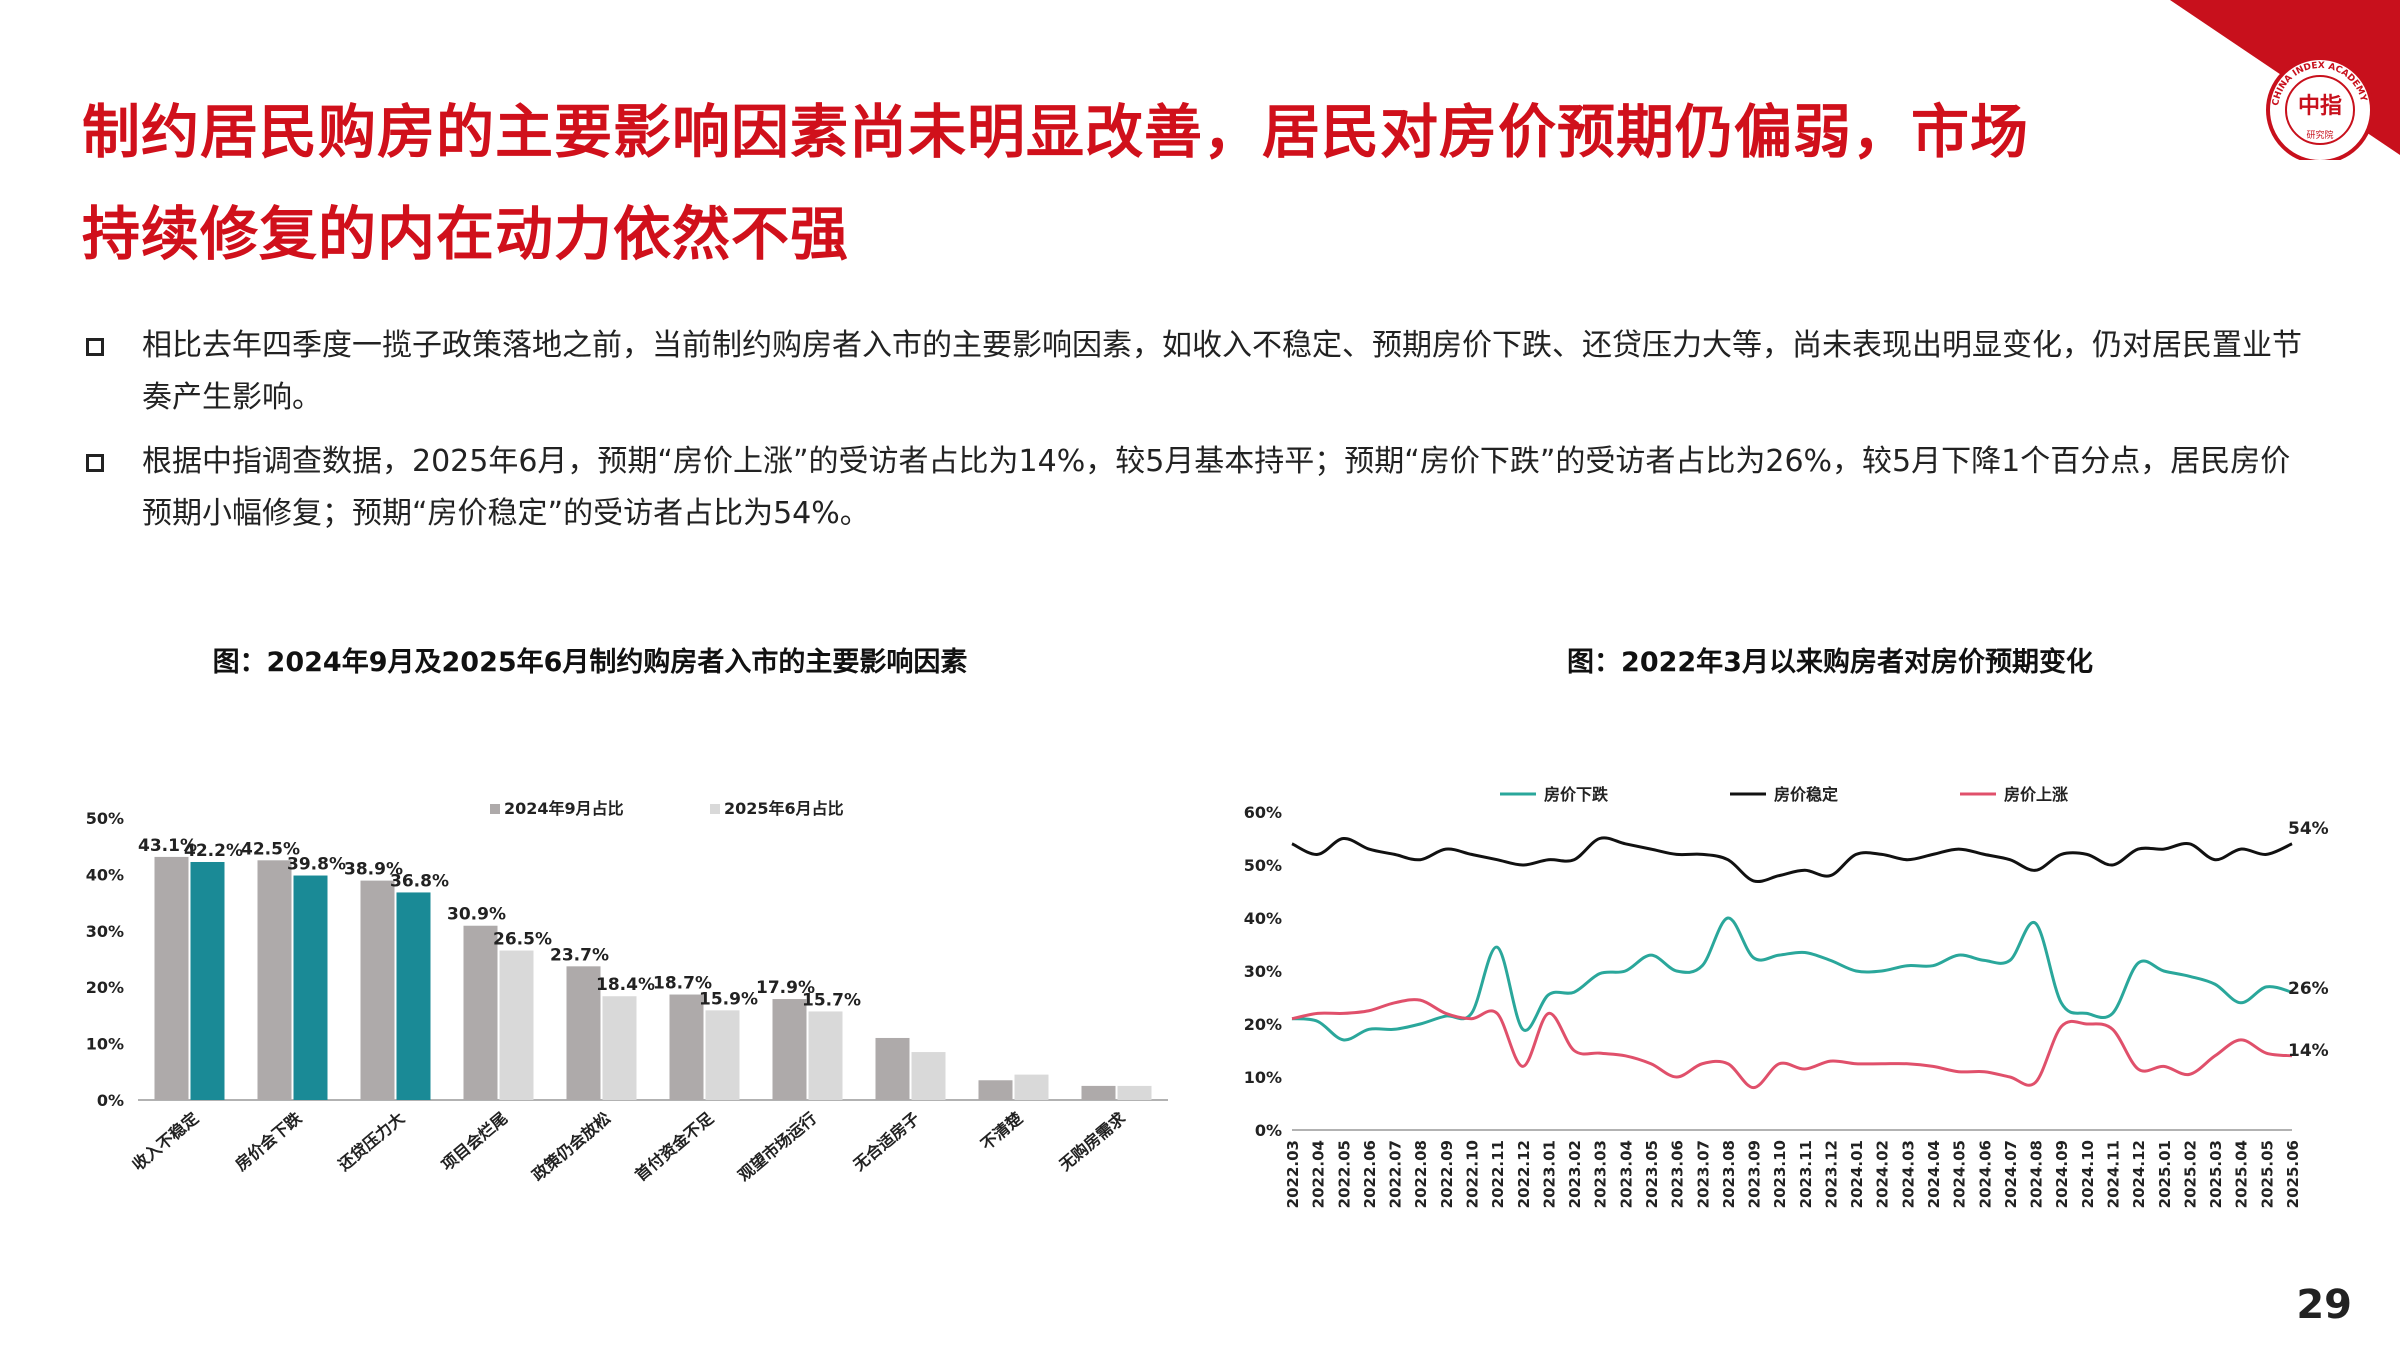  What do you see at coordinates (886, 1142) in the screenshot?
I see `x-category-label: 无合适房子` at bounding box center [886, 1142].